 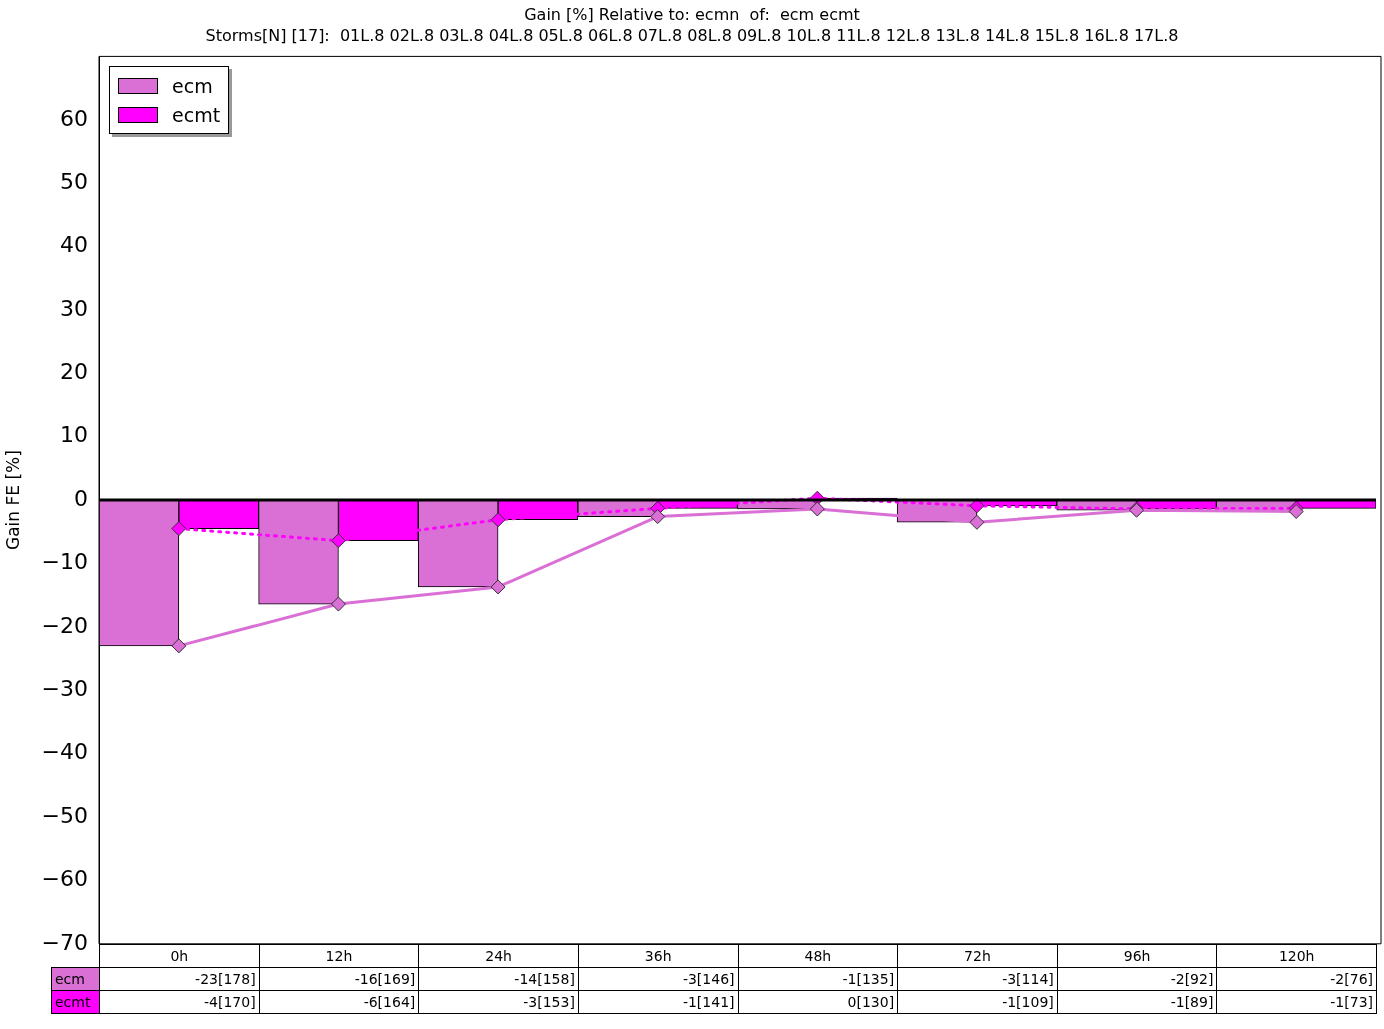 I want to click on x-tick-label: 120h, so click(x=1296, y=956).